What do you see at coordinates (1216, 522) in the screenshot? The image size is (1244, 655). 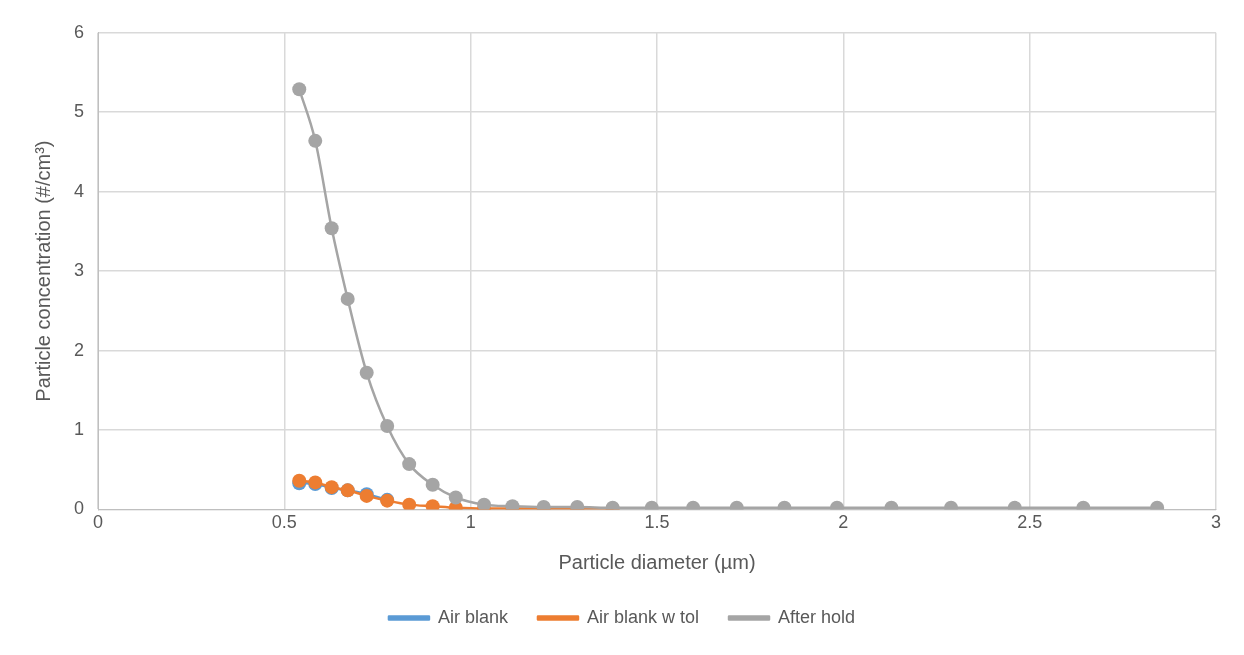 I see `x-tick-label: 3` at bounding box center [1216, 522].